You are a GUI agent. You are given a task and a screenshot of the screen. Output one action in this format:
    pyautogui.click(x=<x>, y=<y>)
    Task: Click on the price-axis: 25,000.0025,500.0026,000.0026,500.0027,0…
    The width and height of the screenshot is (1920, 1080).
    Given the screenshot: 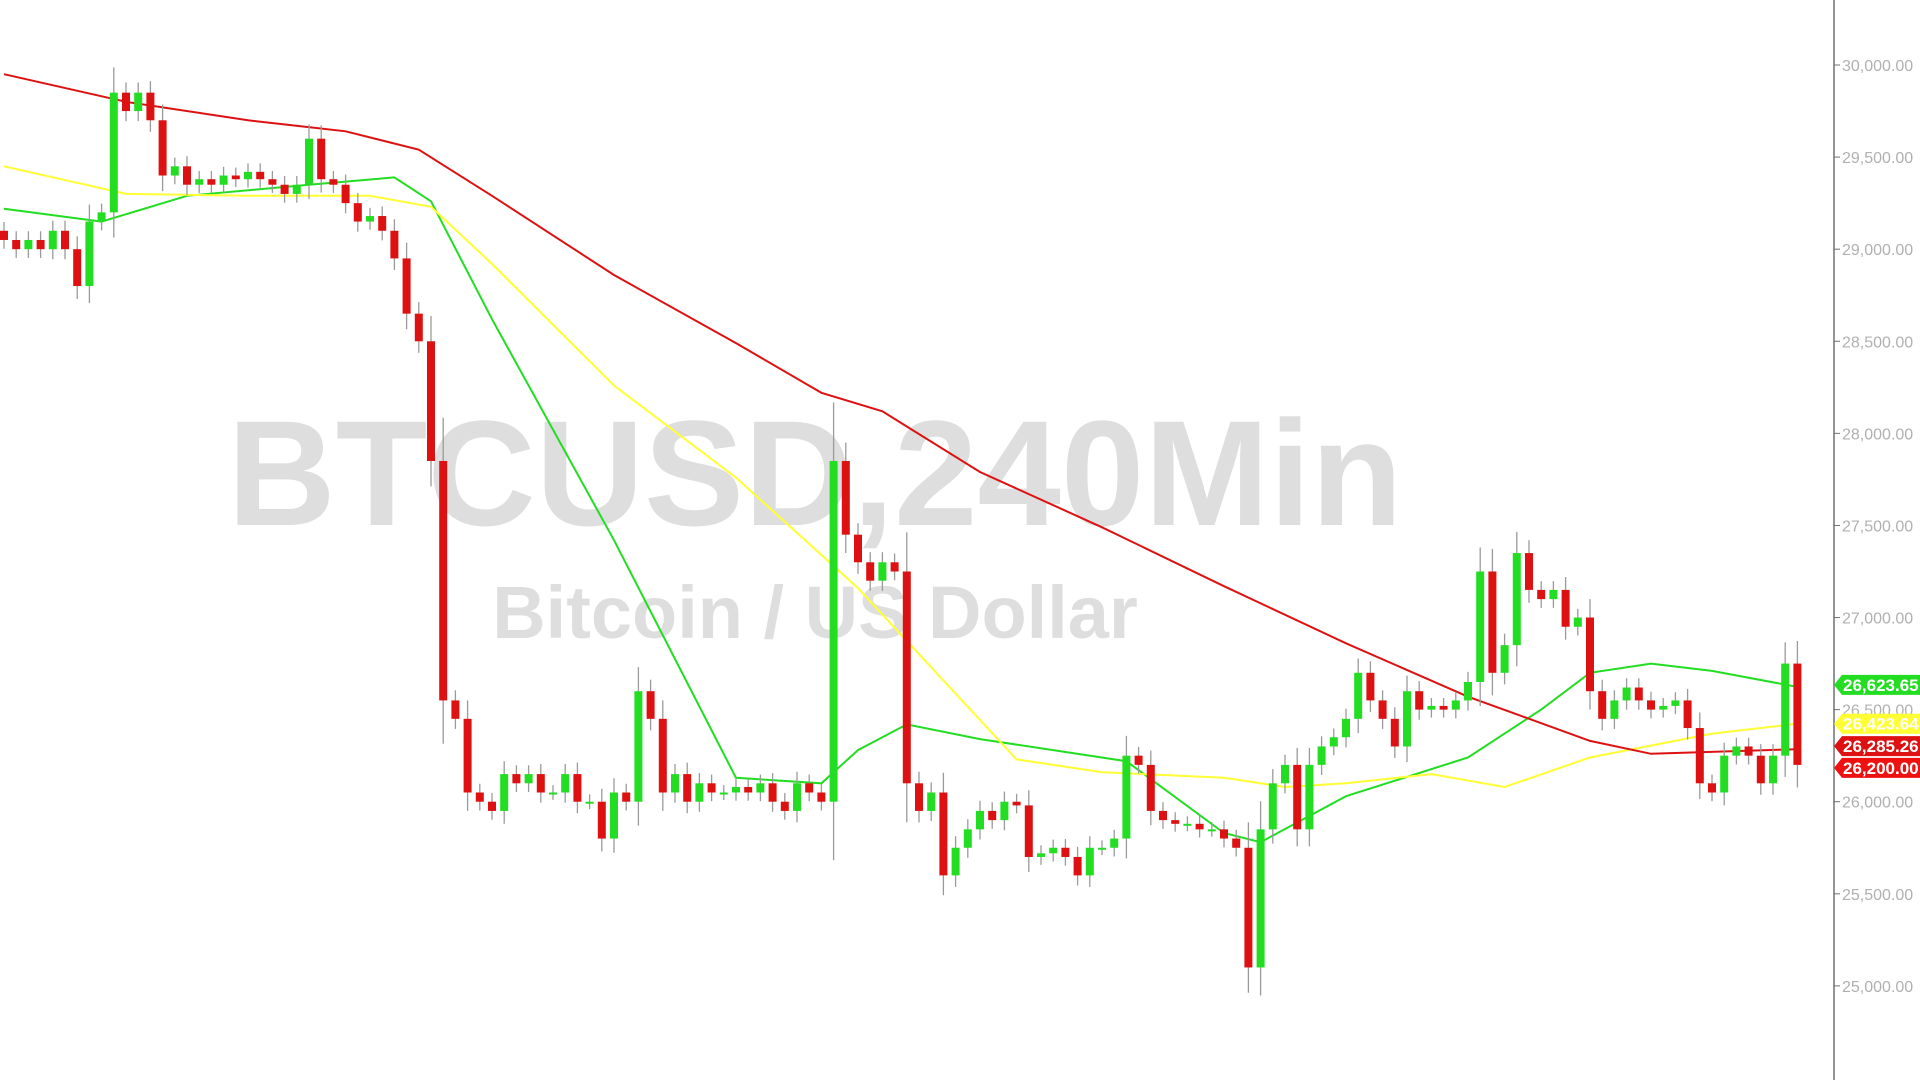 What is the action you would take?
    pyautogui.click(x=1873, y=527)
    